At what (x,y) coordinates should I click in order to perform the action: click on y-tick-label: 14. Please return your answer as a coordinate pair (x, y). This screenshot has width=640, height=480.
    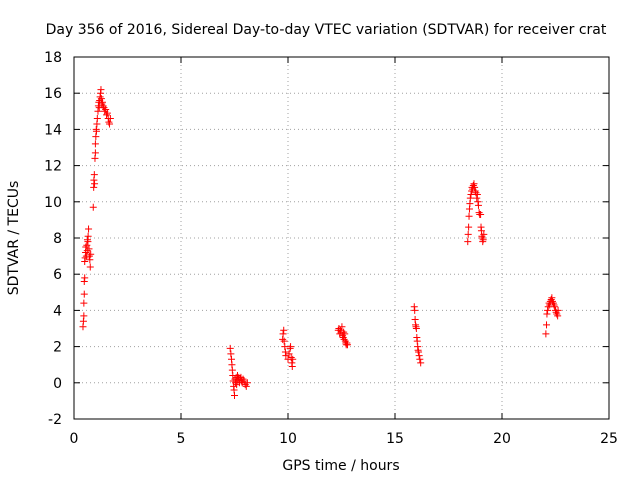
    Looking at the image, I should click on (53, 130).